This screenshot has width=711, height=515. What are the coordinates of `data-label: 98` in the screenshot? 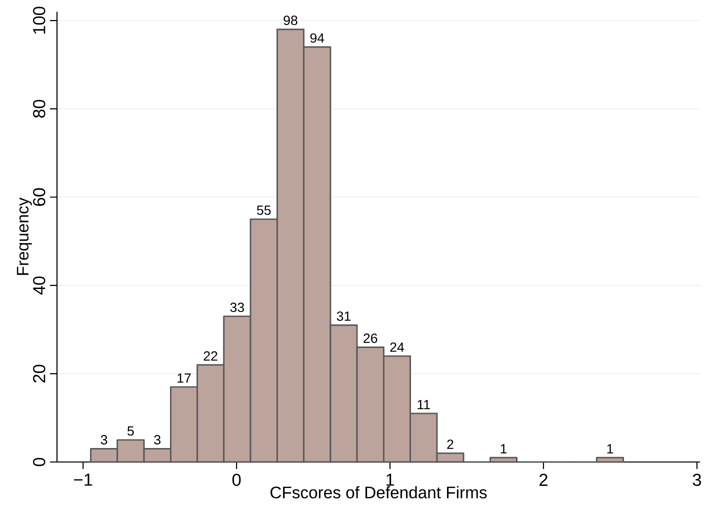 It's located at (291, 21).